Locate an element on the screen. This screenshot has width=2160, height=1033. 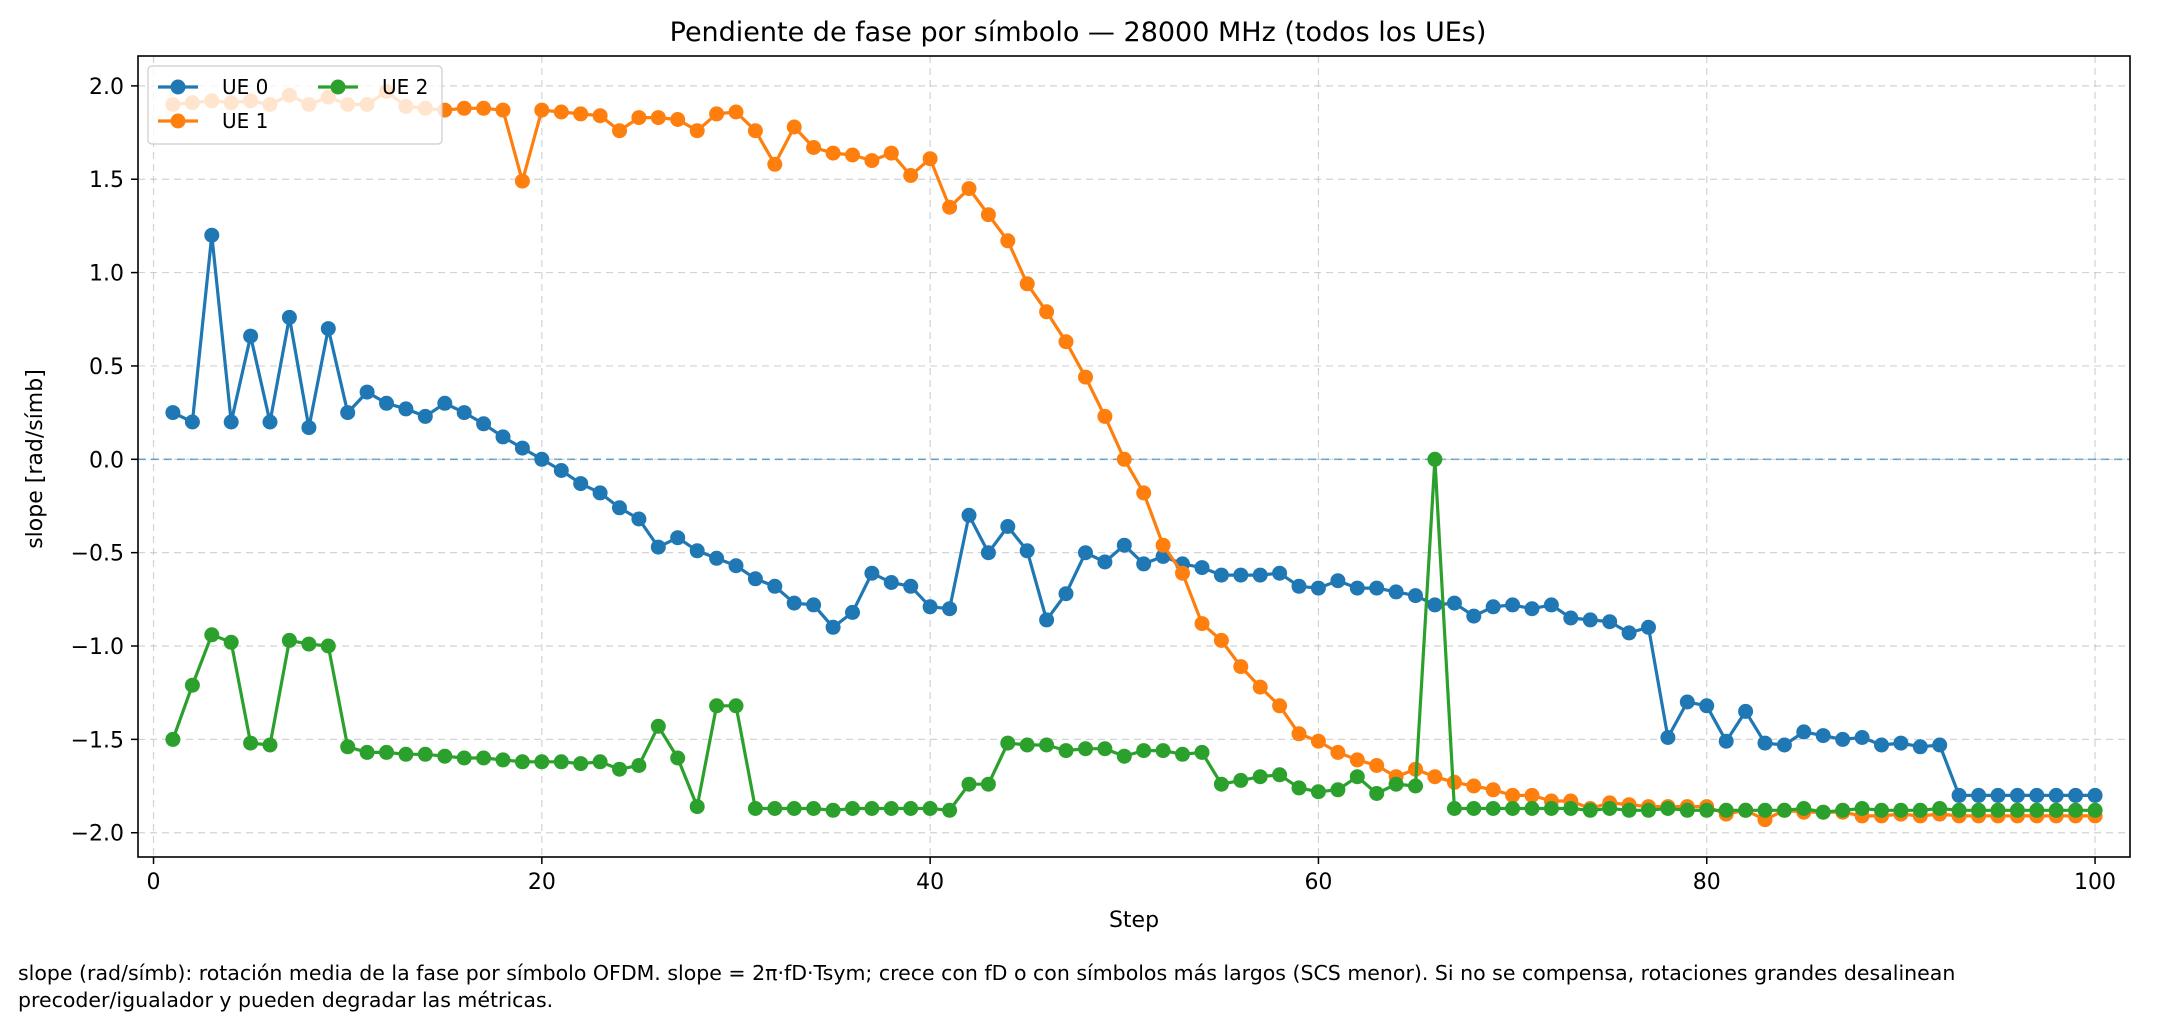
legend-box is located at coordinates (295, 105).